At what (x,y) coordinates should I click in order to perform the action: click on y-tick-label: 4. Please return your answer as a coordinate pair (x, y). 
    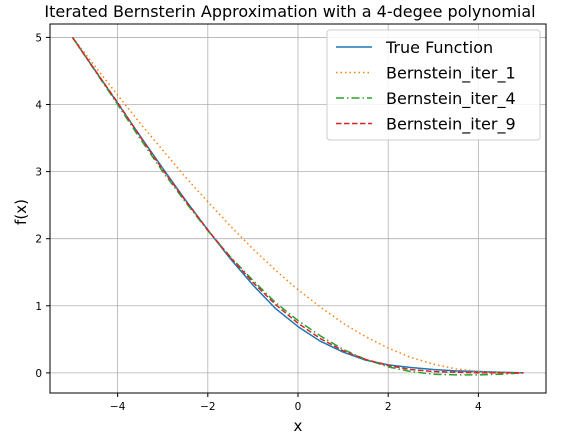
    Looking at the image, I should click on (38, 106).